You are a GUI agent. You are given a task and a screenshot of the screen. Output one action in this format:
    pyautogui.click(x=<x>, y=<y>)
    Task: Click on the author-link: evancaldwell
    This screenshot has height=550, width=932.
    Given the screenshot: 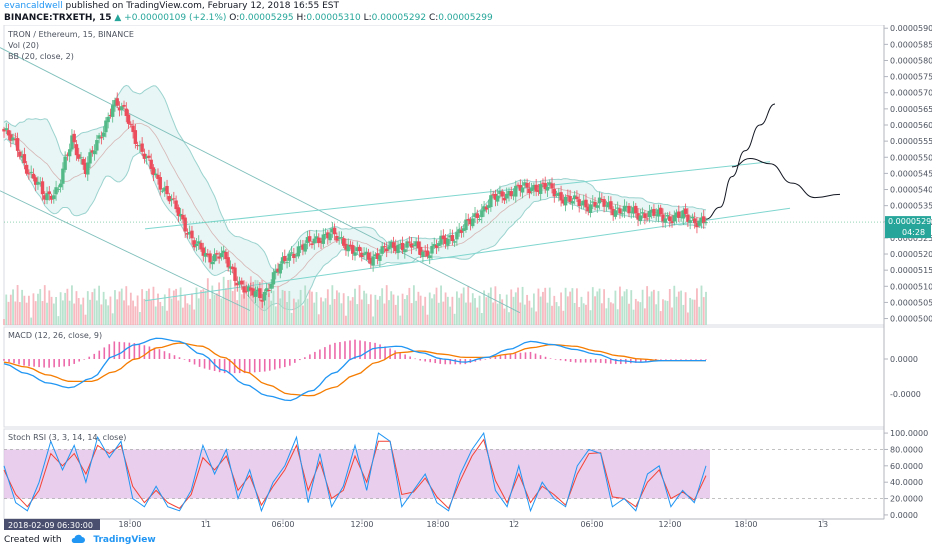 What is the action you would take?
    pyautogui.click(x=33, y=6)
    